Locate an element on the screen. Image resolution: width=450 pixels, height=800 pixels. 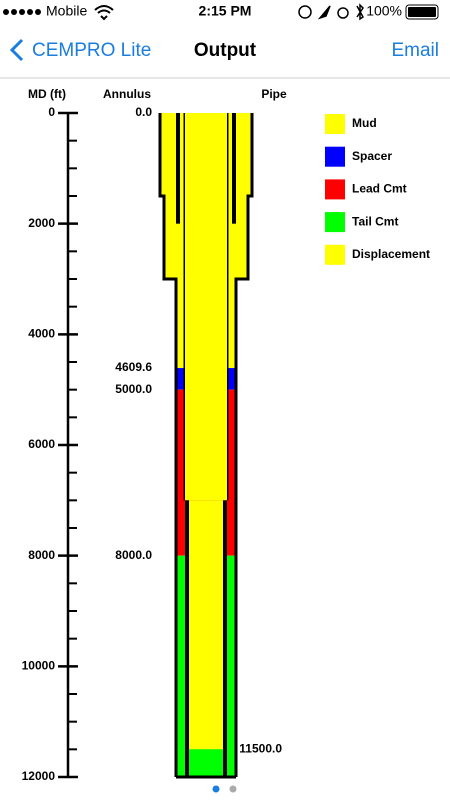
y-tick-label: 10000 is located at coordinates (39, 666).